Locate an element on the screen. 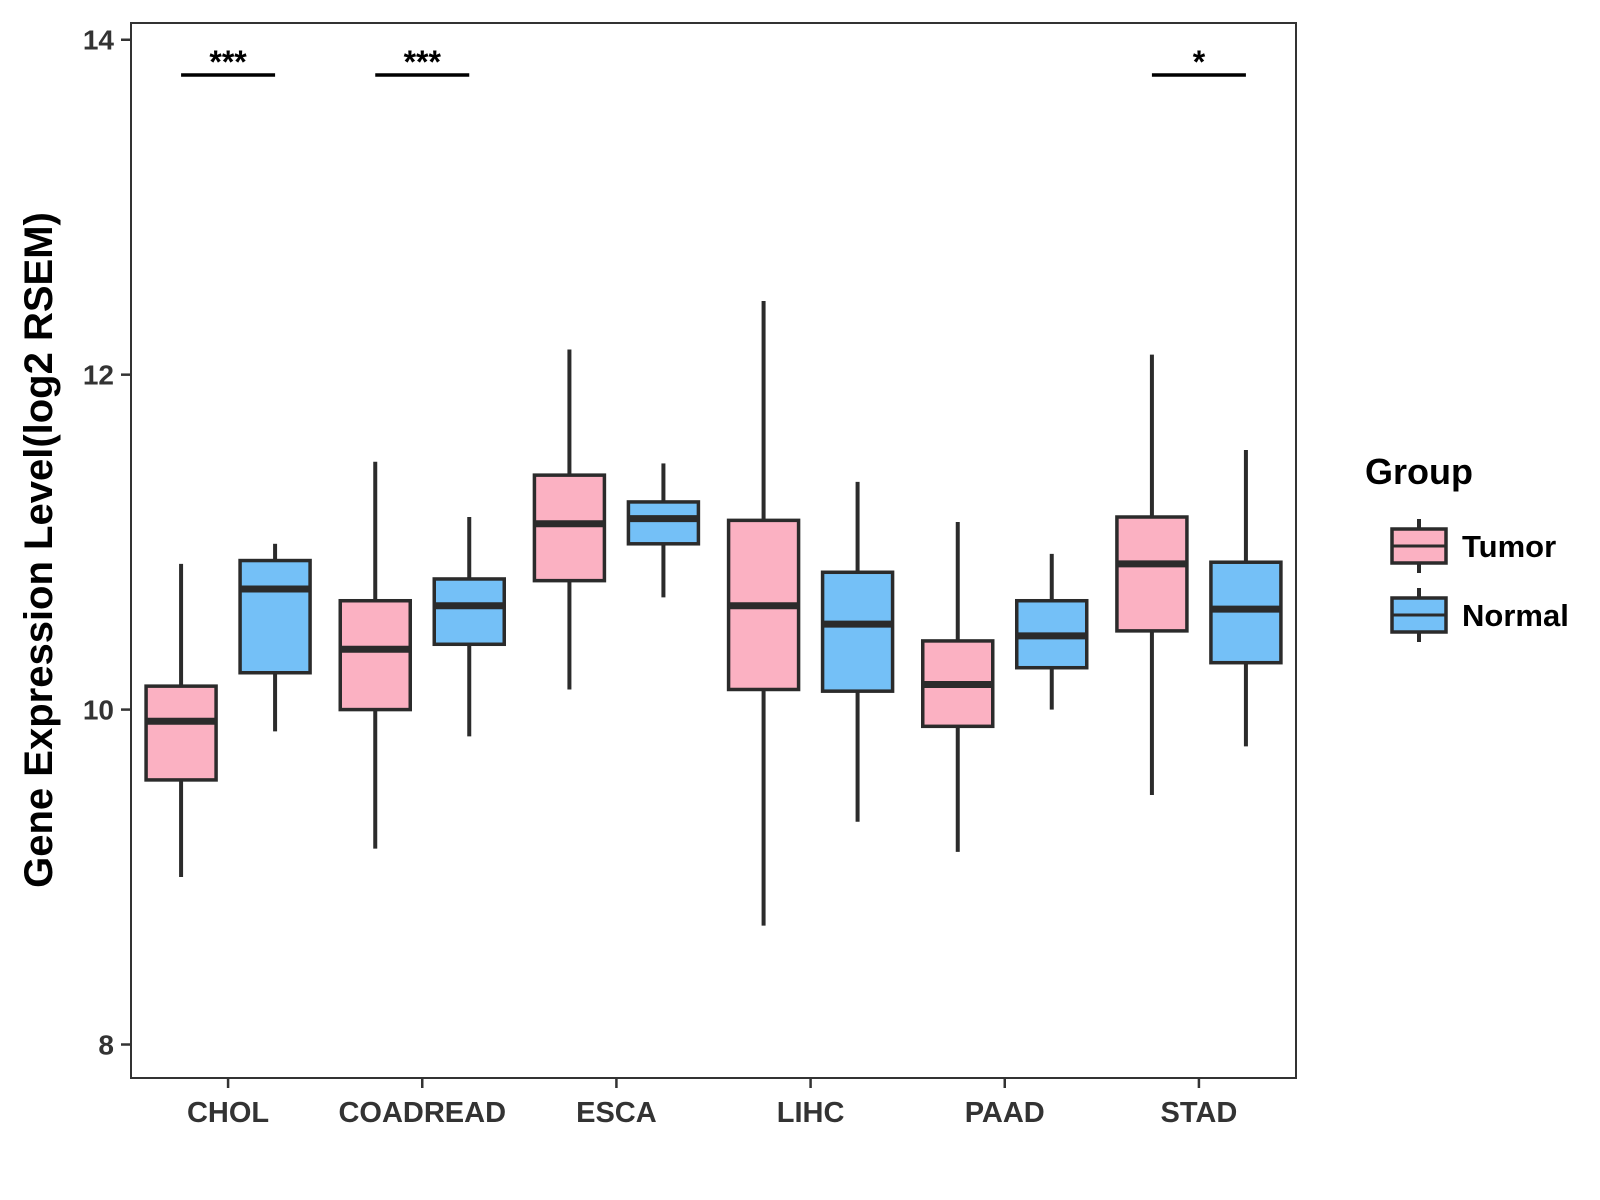  box-chol-tumor is located at coordinates (181, 720).